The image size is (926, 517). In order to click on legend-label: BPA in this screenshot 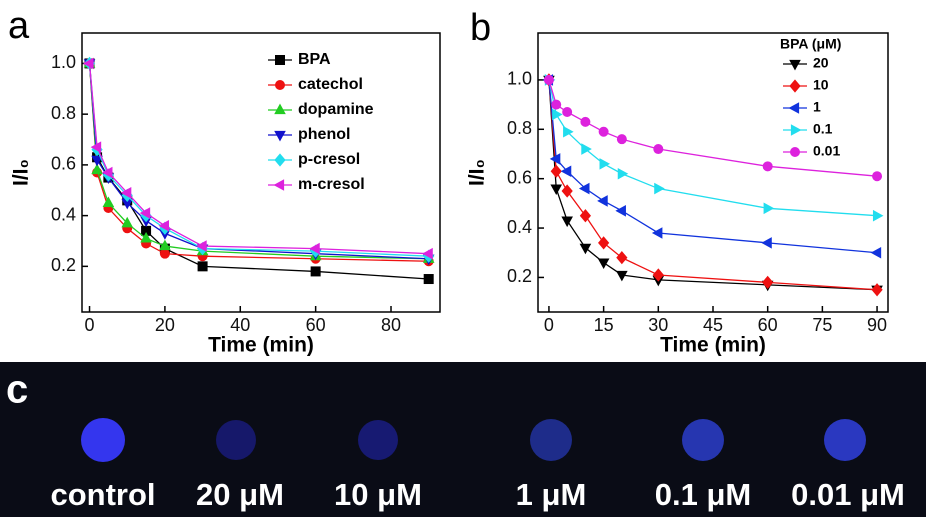, I will do `click(314, 59)`.